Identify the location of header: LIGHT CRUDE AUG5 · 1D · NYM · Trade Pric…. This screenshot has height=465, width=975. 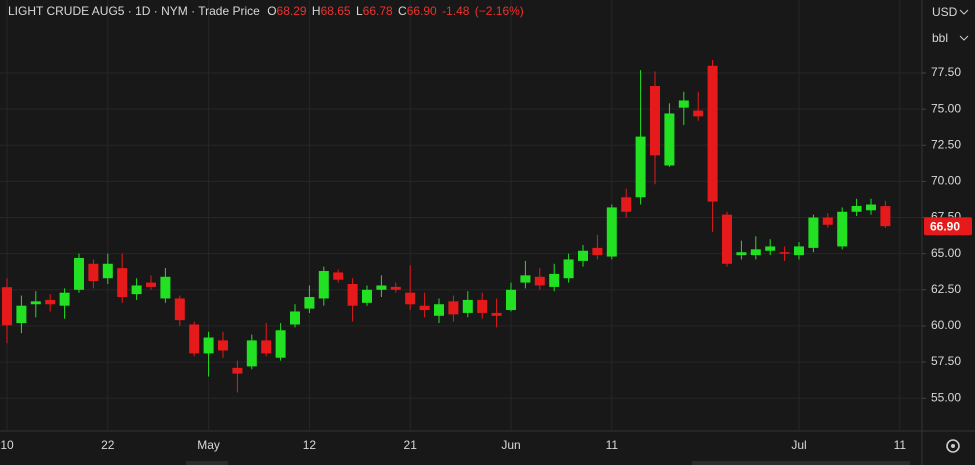
(266, 11).